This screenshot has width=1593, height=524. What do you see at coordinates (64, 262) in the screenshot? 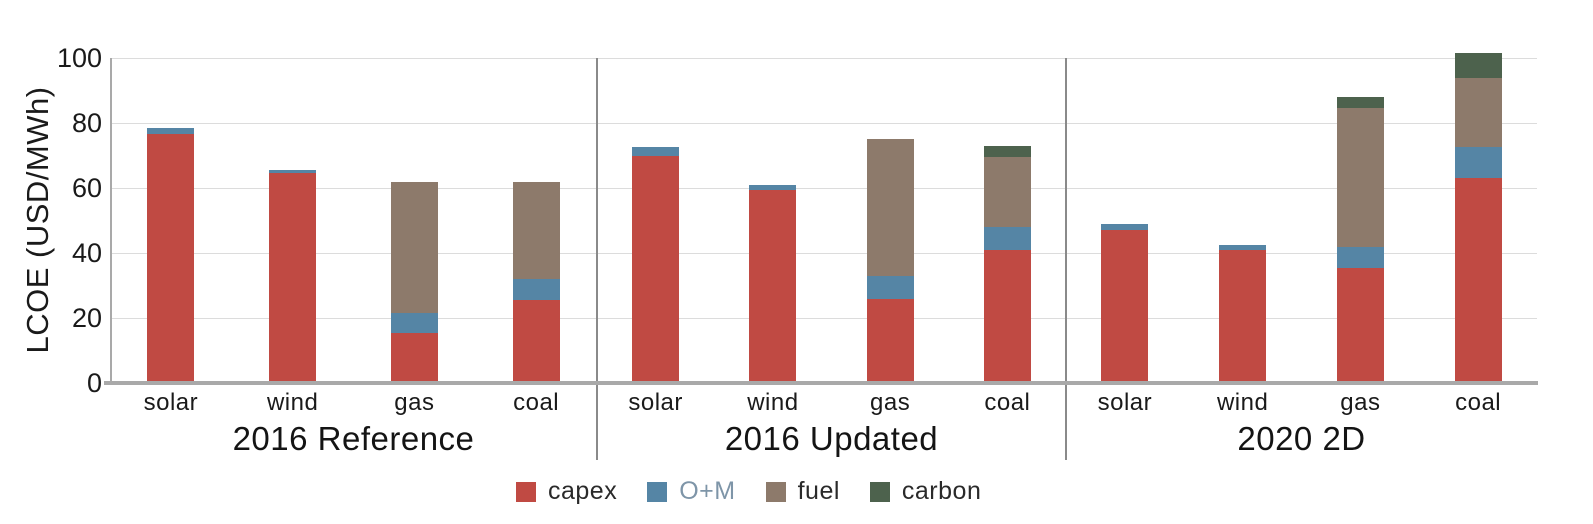
I see `y-axis-tick-labels: 0 20 40 60 80 100` at bounding box center [64, 262].